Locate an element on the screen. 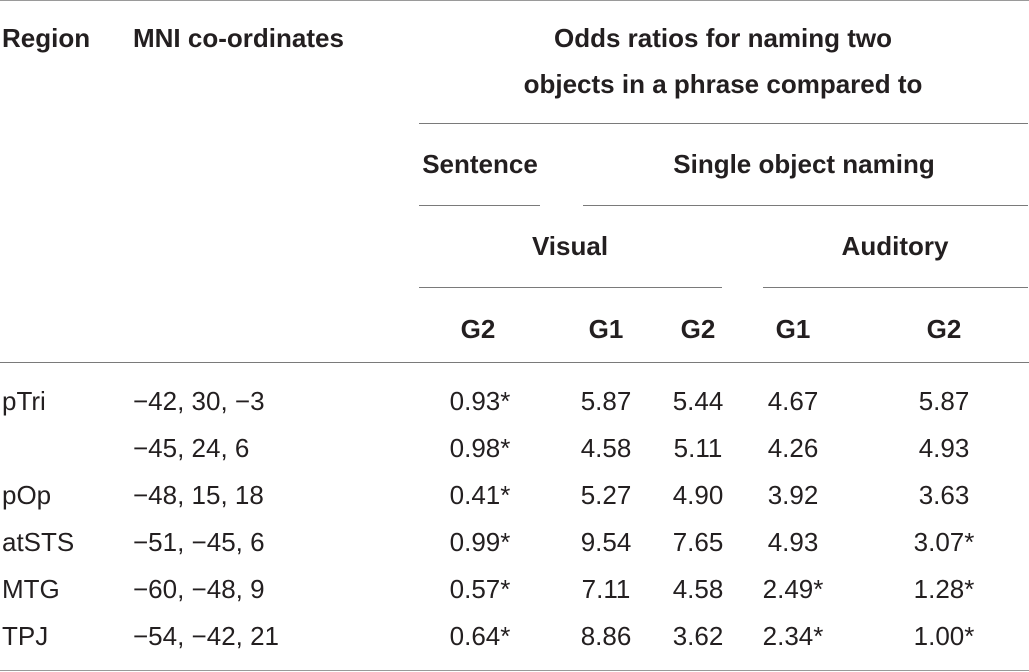  header-body-divider is located at coordinates (514, 362).